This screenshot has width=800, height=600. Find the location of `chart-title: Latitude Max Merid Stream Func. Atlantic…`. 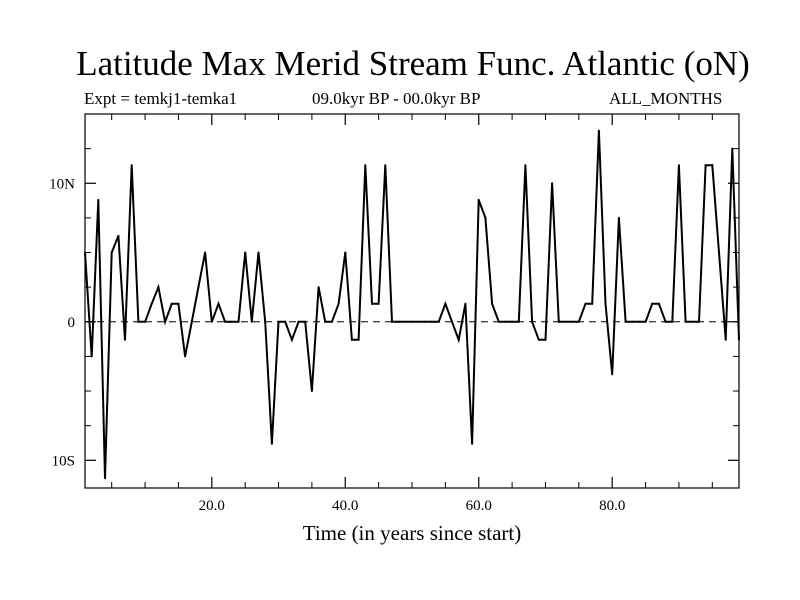

chart-title: Latitude Max Merid Stream Func. Atlantic… is located at coordinates (413, 63).